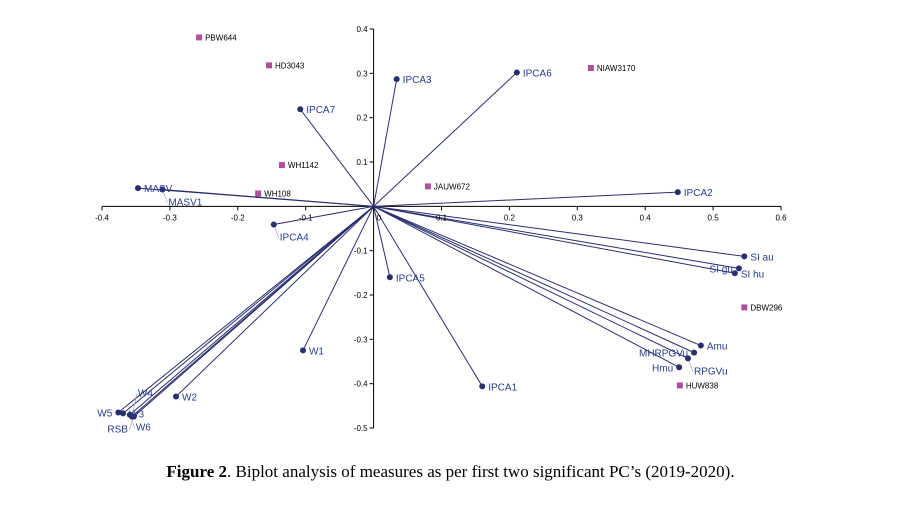 Image resolution: width=901 pixels, height=507 pixels. Describe the element at coordinates (761, 257) in the screenshot. I see `vector-label: SI au` at that location.